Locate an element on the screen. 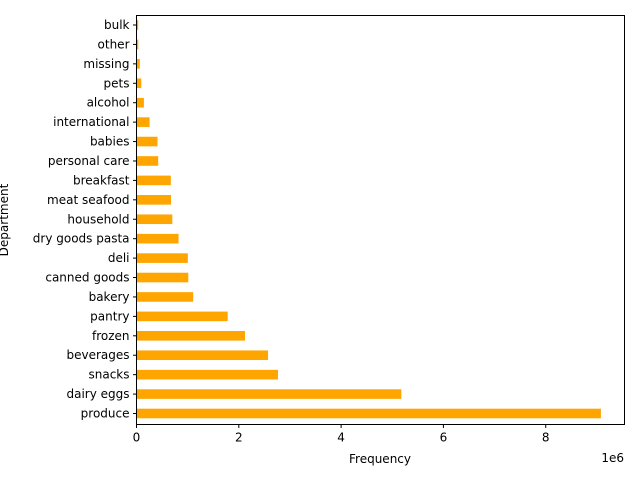 This screenshot has width=640, height=480. bar-meat-seafood is located at coordinates (154, 200).